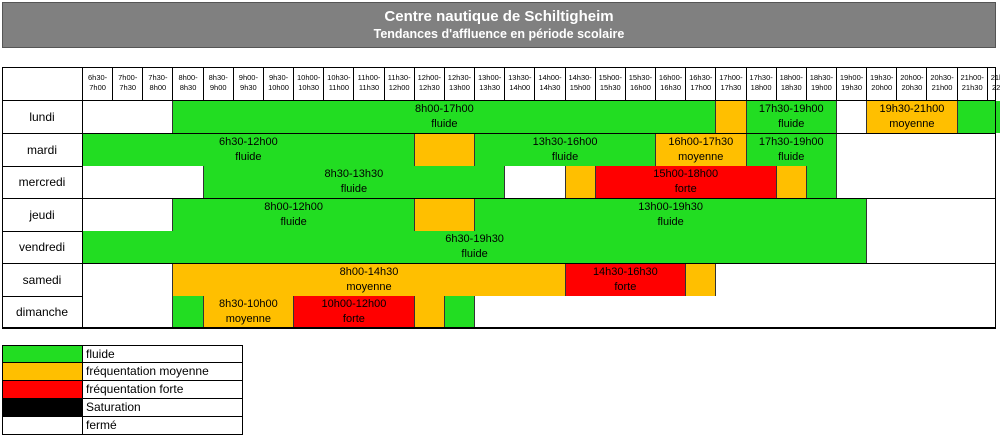 This screenshot has width=1000, height=437. What do you see at coordinates (942, 83) in the screenshot?
I see `time-slot-header: 20h30- 21h00` at bounding box center [942, 83].